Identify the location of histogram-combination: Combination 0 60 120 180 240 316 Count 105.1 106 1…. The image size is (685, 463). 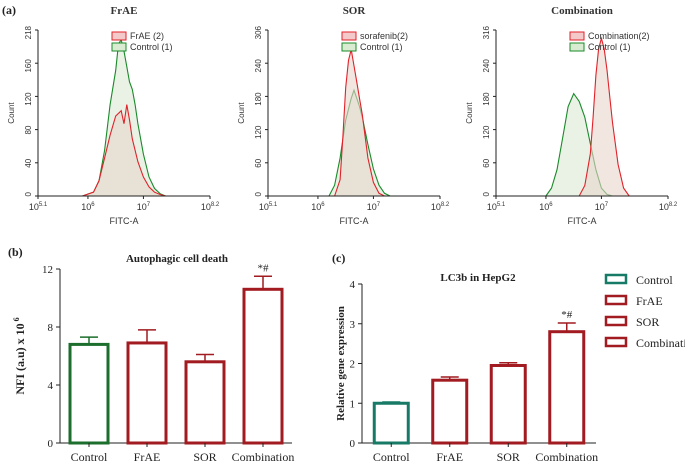
(571, 115).